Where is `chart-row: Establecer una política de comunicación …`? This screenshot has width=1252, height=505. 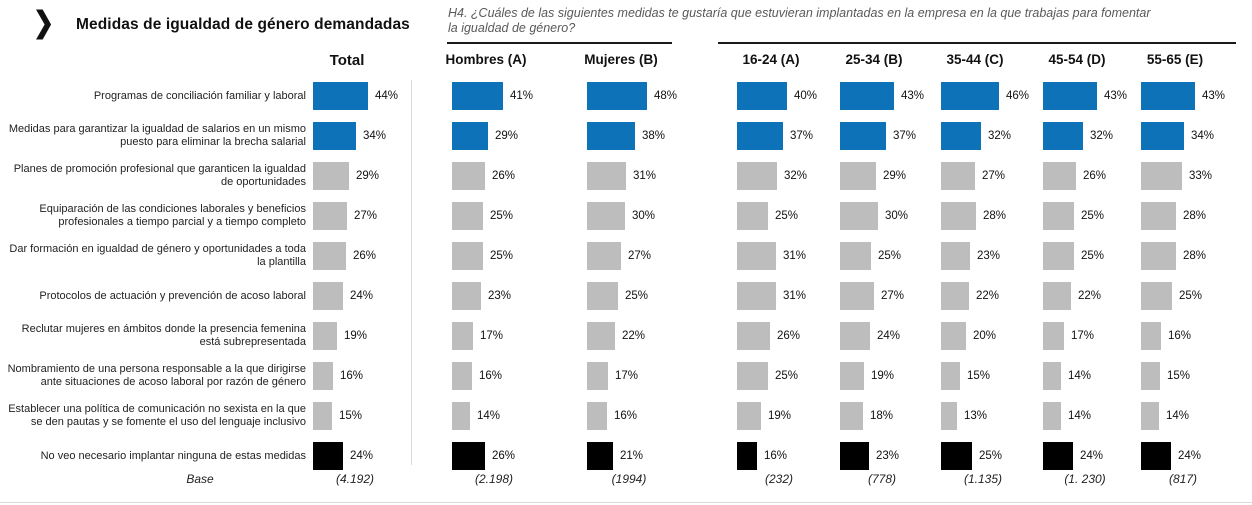 chart-row: Establecer una política de comunicación … is located at coordinates (626, 416).